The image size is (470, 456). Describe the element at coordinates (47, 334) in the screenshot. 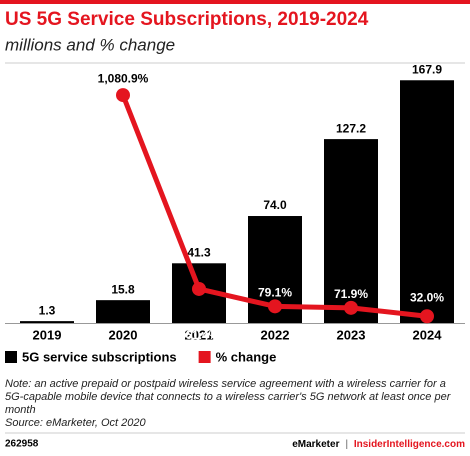

I see `x-tick-label: 2019` at that location.